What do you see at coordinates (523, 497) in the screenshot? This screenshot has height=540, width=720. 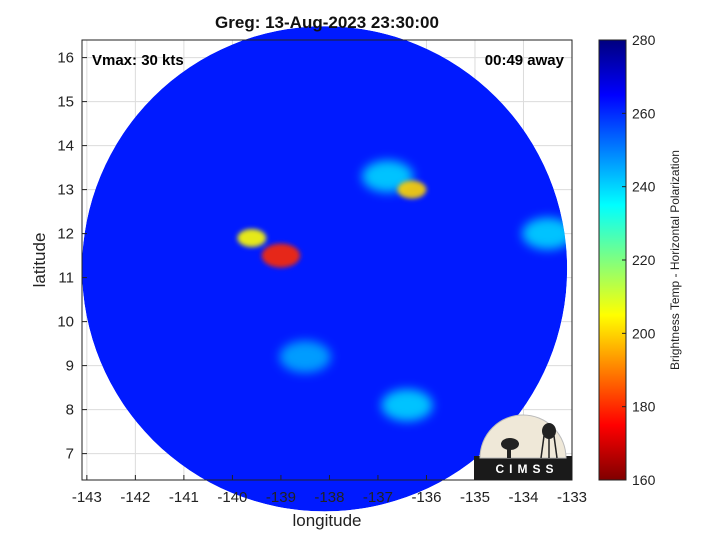 I see `x-tick-label: -134` at bounding box center [523, 497].